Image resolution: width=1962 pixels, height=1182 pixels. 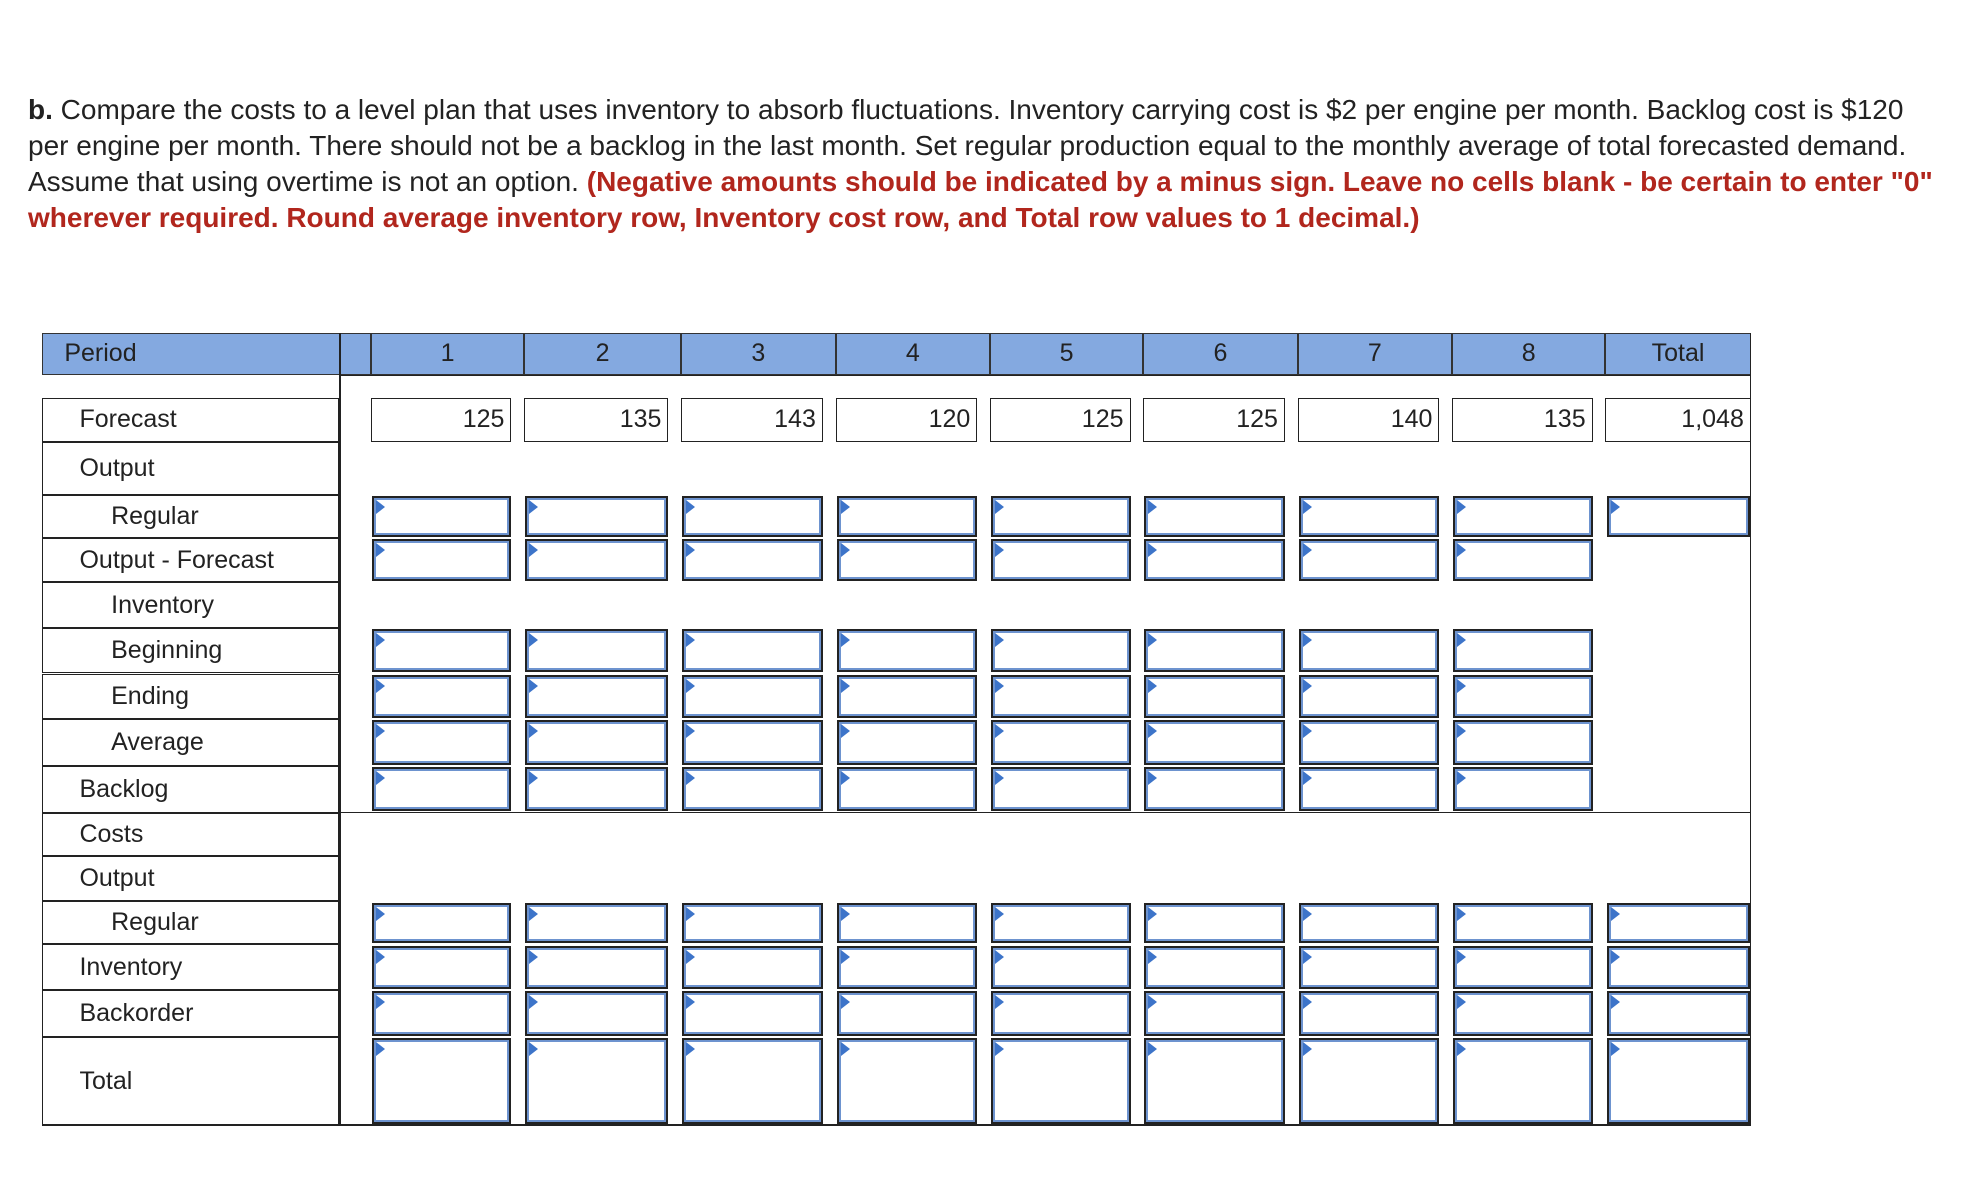 What do you see at coordinates (441, 419) in the screenshot?
I see `forecast-value: 125` at bounding box center [441, 419].